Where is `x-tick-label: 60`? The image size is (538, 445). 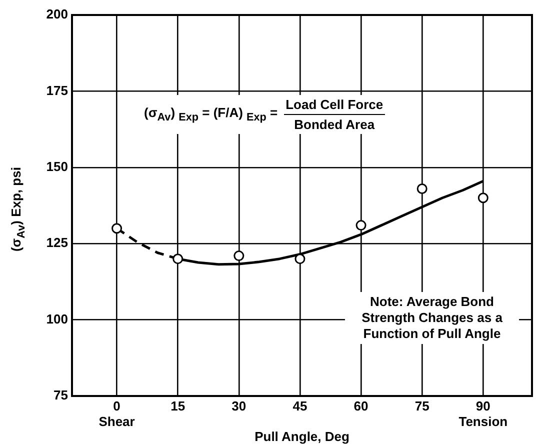
x-tick-label: 60 is located at coordinates (361, 406).